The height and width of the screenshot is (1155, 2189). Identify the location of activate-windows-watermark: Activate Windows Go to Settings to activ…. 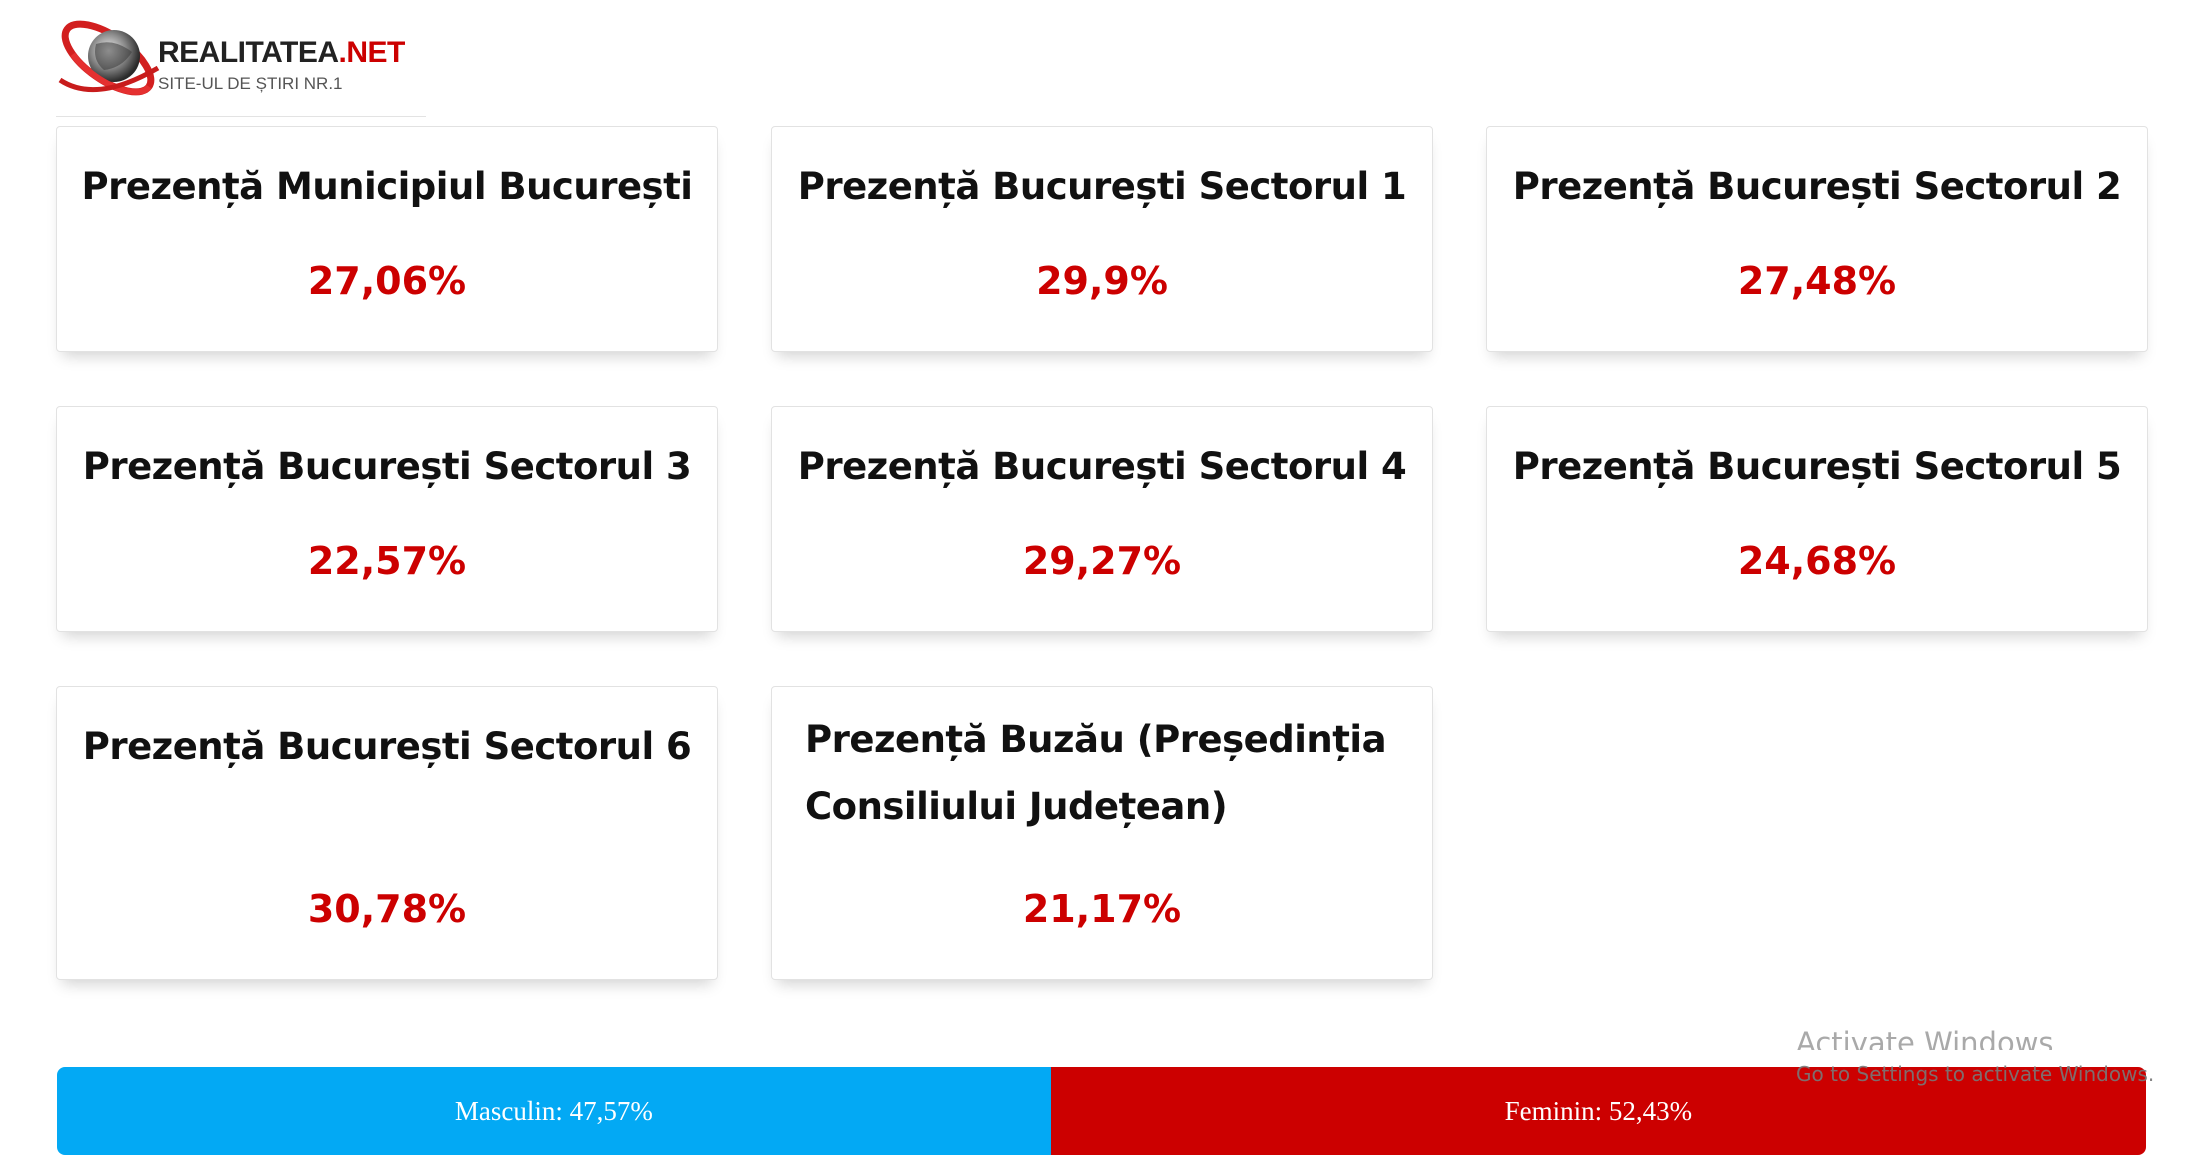
(1975, 1057).